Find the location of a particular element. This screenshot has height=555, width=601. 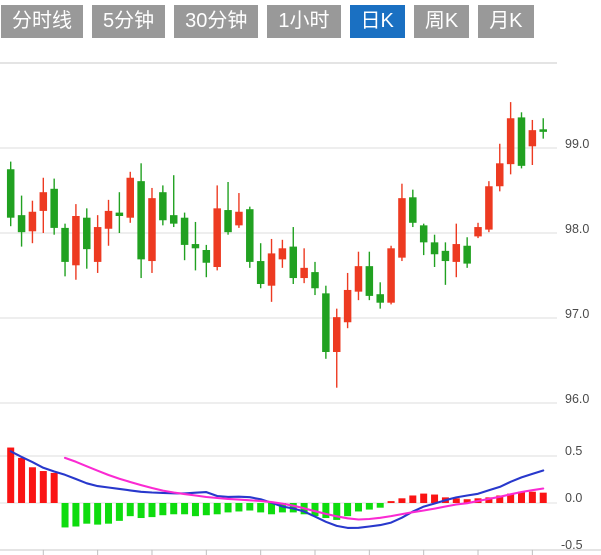

tab-1hour: 1小时 is located at coordinates (304, 21).